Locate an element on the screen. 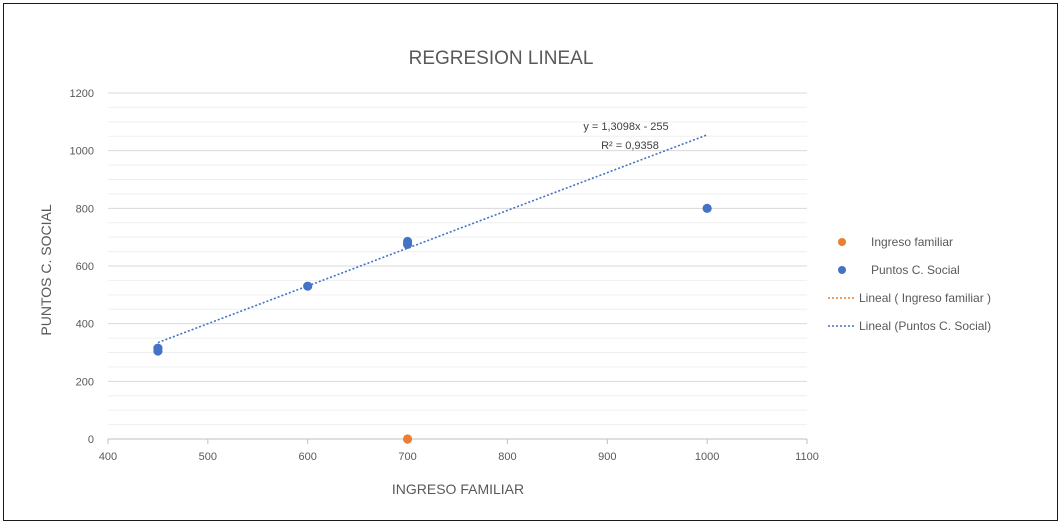 The image size is (1063, 523). x-tick-label: 1000 is located at coordinates (707, 457).